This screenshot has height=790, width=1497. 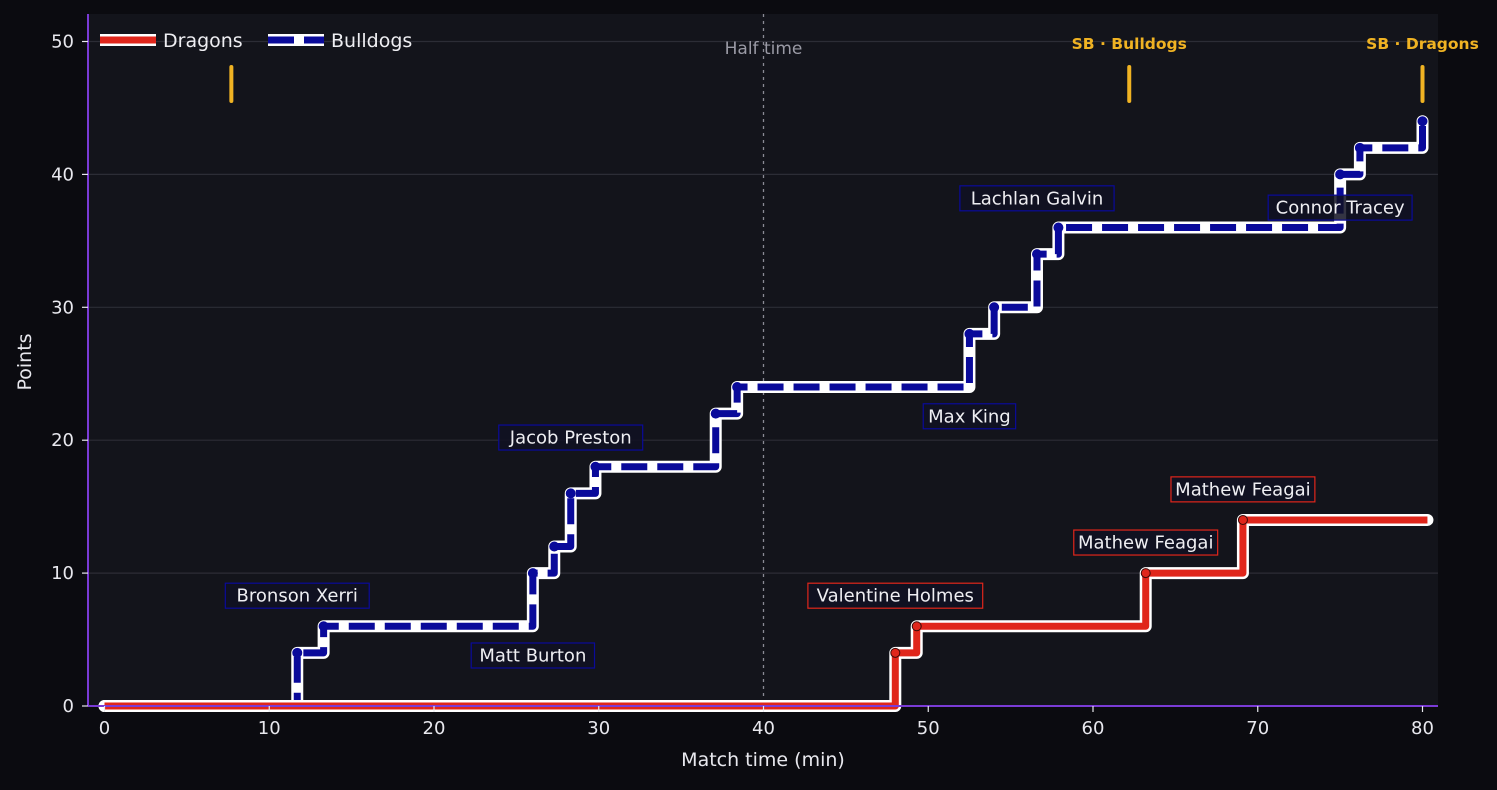 I want to click on annotation-label: Max King, so click(x=969, y=416).